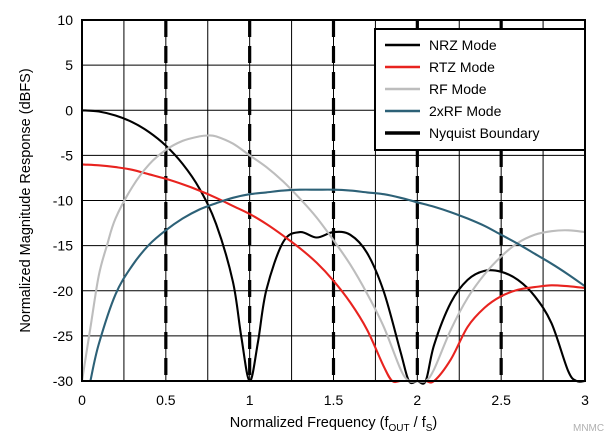 The height and width of the screenshot is (438, 613). What do you see at coordinates (588, 428) in the screenshot?
I see `watermark-text: MNMC` at bounding box center [588, 428].